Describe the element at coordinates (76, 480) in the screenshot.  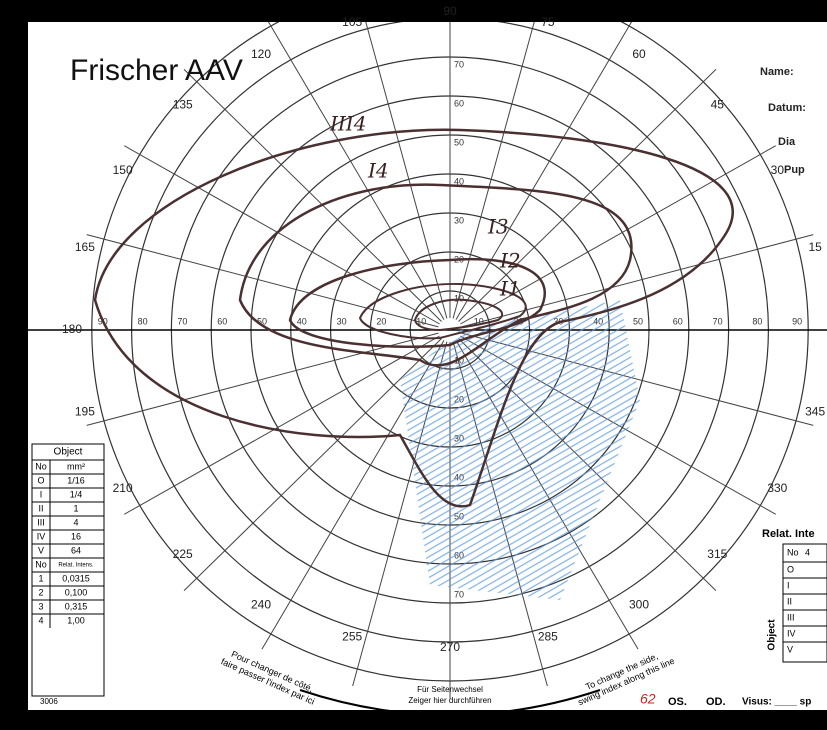
I see `table-cell: 1/16` at that location.